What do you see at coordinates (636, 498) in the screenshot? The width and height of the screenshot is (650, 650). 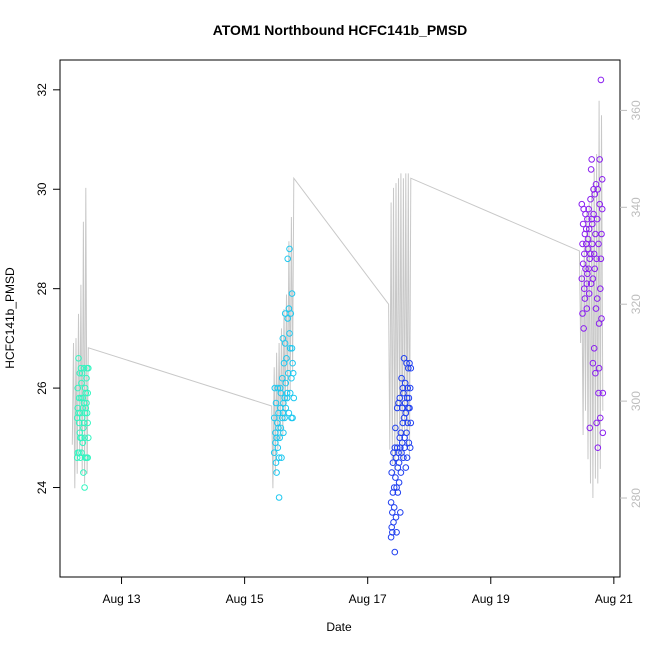 I see `y2-tick-label: 280` at bounding box center [636, 498].